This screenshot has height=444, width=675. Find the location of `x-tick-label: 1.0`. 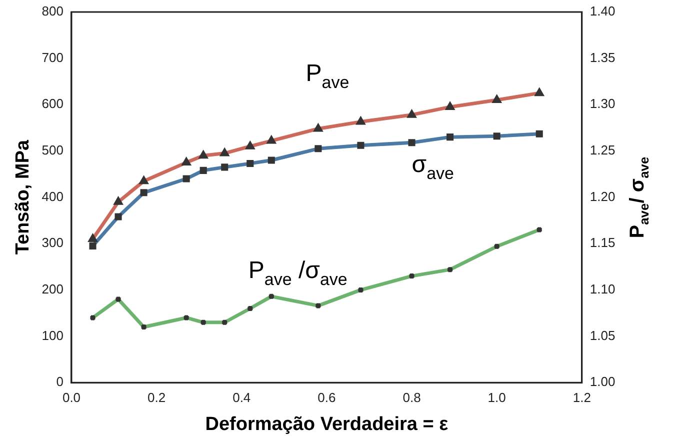

x-tick-label: 1.0 is located at coordinates (497, 397).